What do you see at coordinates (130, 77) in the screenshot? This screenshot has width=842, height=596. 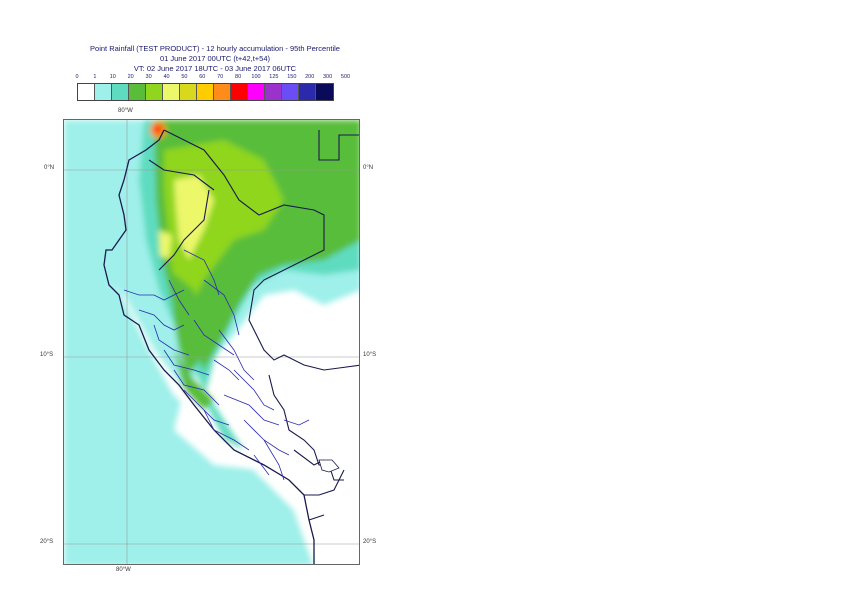 I see `legend-label: 20` at bounding box center [130, 77].